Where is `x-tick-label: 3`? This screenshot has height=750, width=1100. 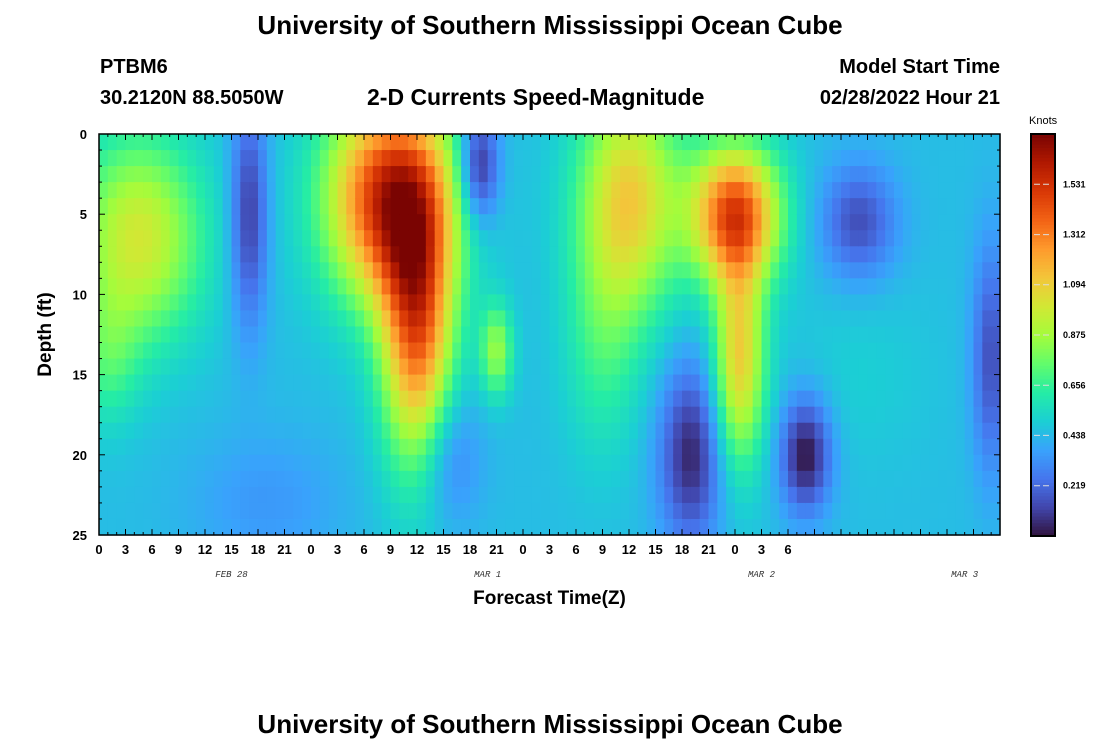
x-tick-label: 3 is located at coordinates (125, 549).